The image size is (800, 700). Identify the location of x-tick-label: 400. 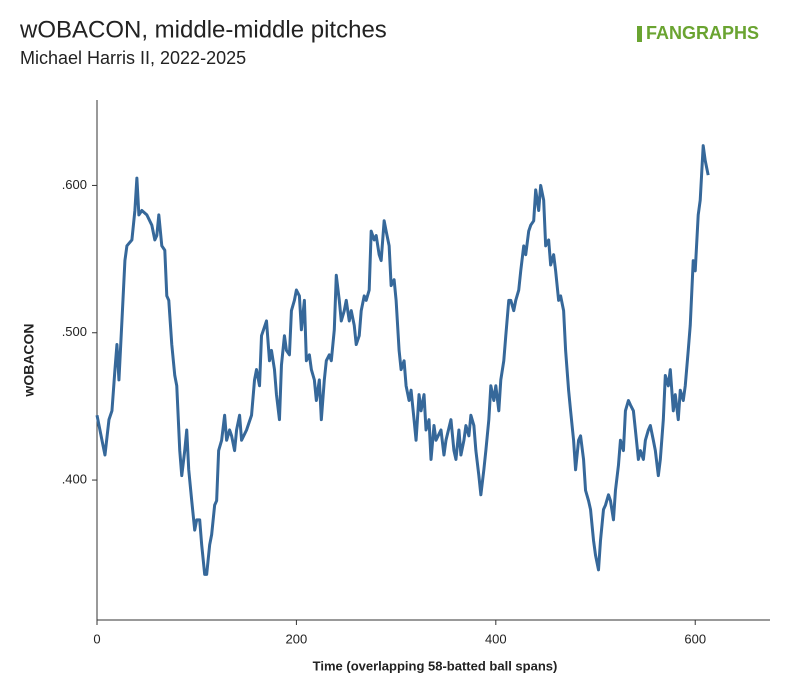
(496, 638).